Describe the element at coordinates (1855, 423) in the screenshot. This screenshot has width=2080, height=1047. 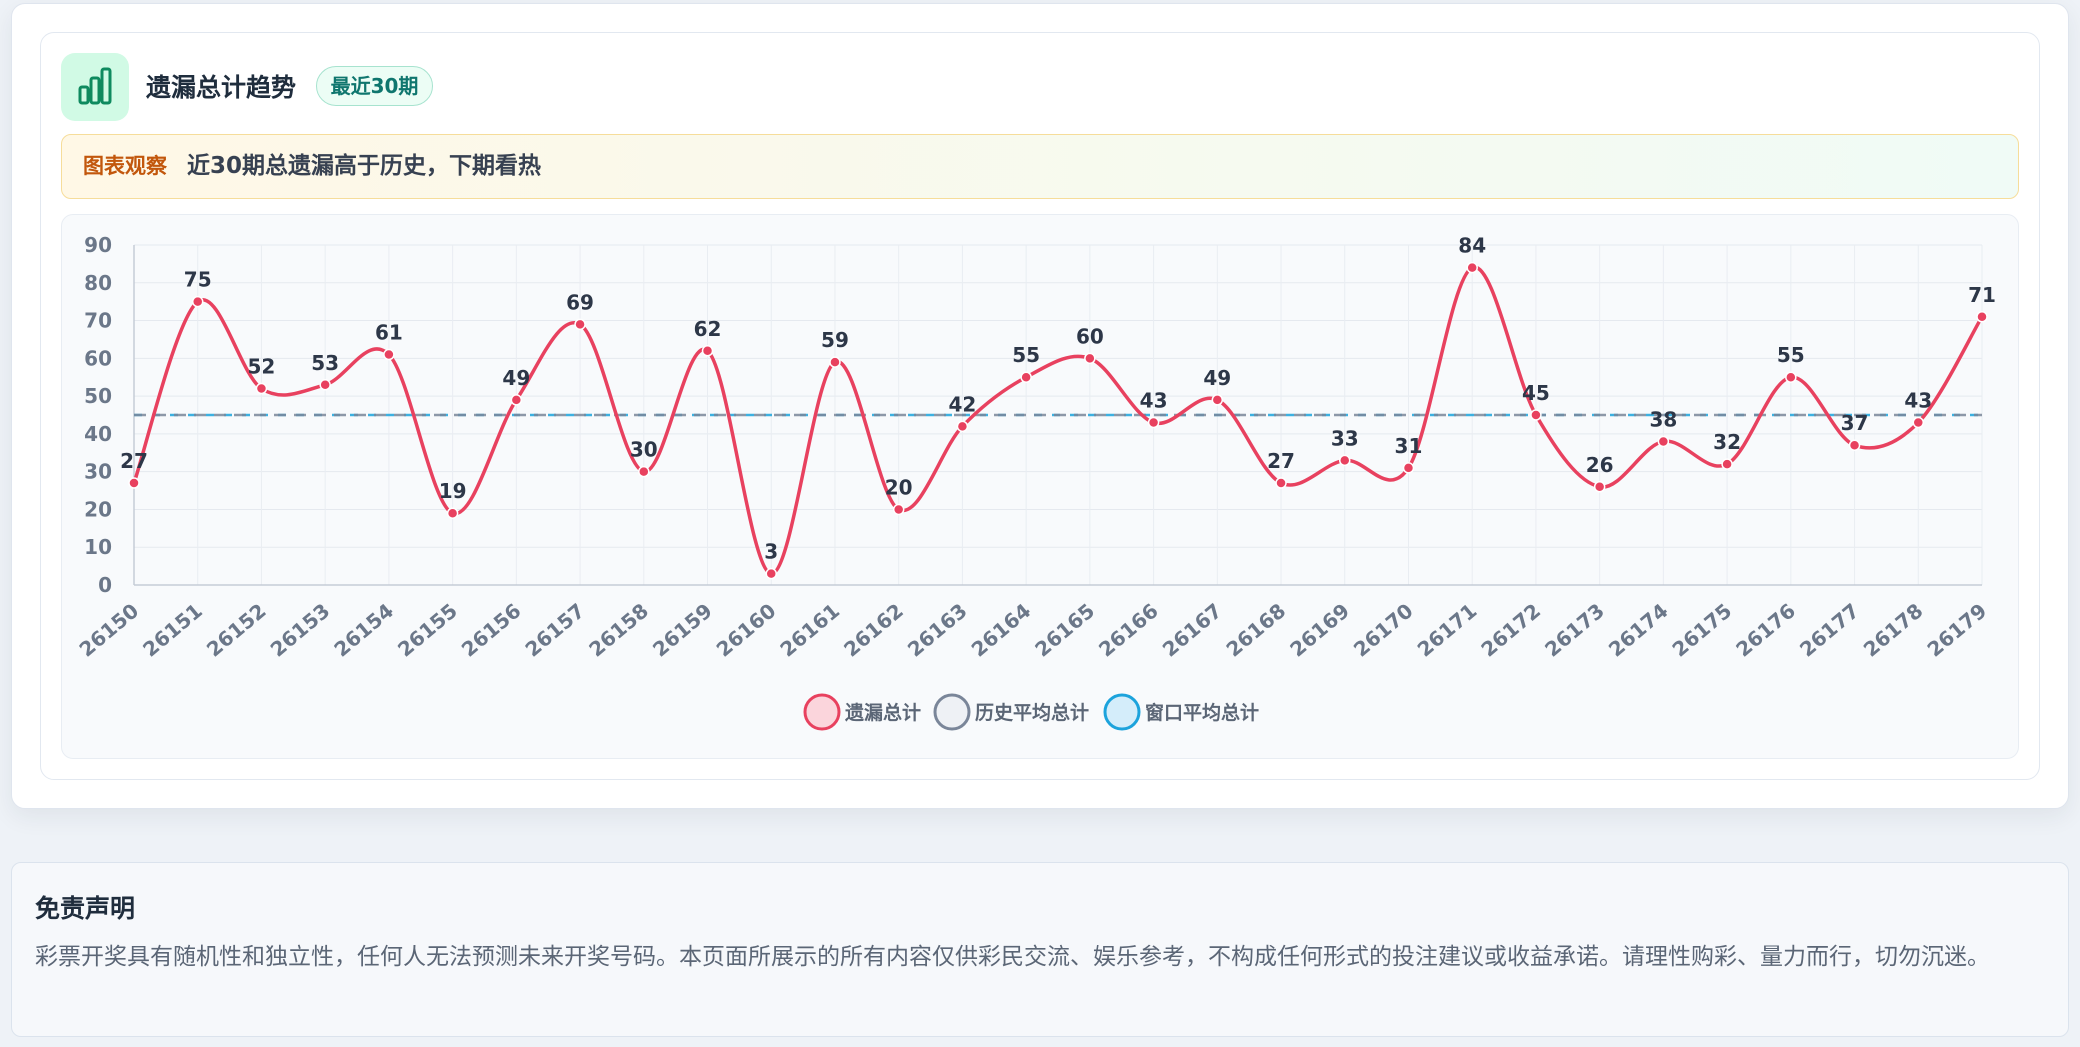
I see `data-label: 37` at that location.